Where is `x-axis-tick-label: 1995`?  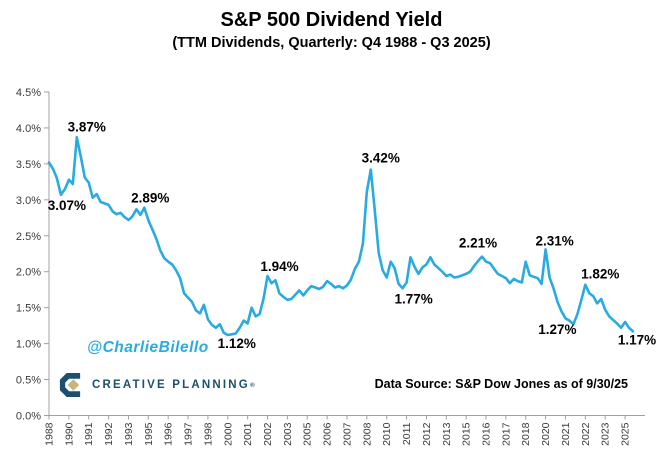 x-axis-tick-label: 1995 is located at coordinates (149, 434).